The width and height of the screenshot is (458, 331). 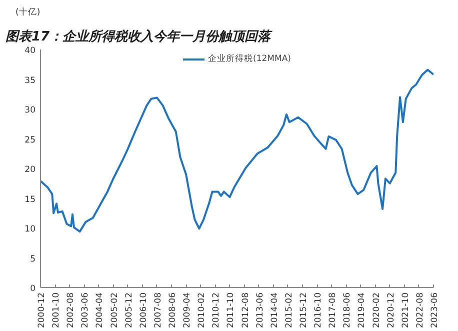 I want to click on x-tick-label: 2006-10, so click(x=143, y=310).